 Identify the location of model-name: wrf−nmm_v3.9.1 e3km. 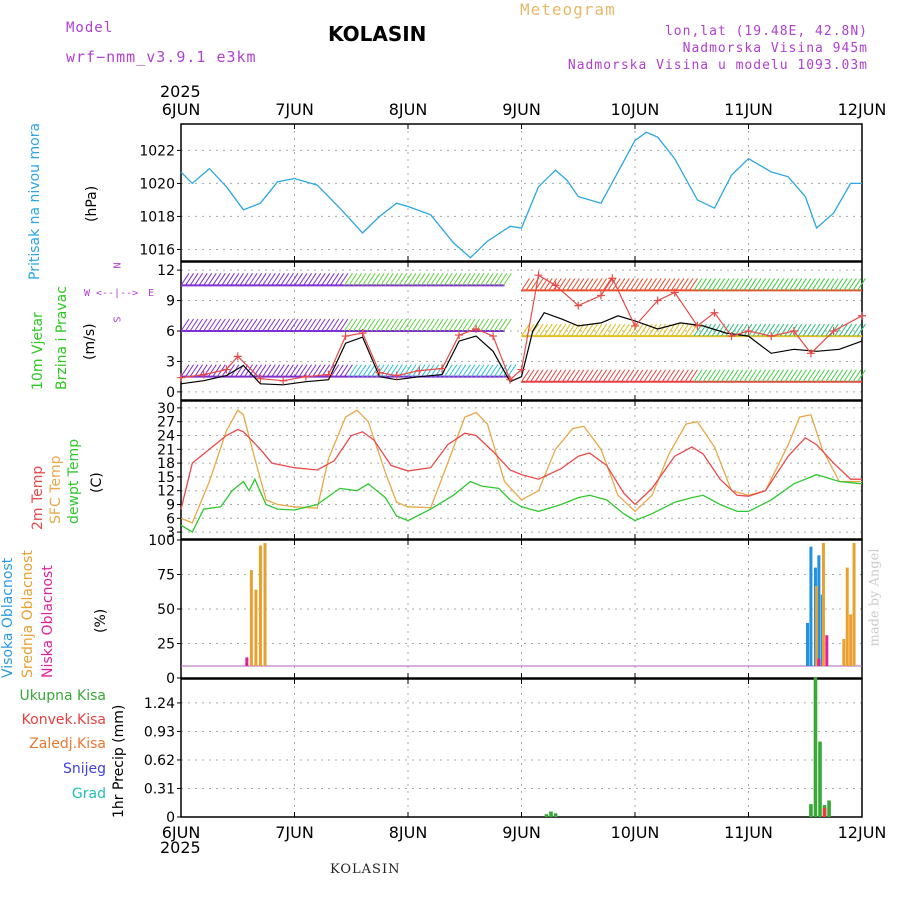
(161, 57).